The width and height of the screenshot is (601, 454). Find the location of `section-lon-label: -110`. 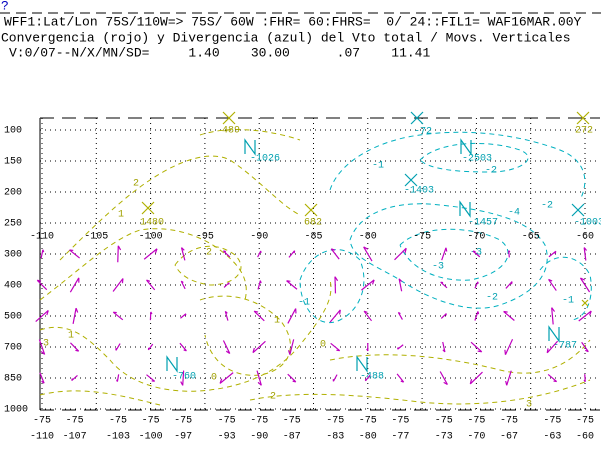

section-lon-label: -110 is located at coordinates (42, 437).